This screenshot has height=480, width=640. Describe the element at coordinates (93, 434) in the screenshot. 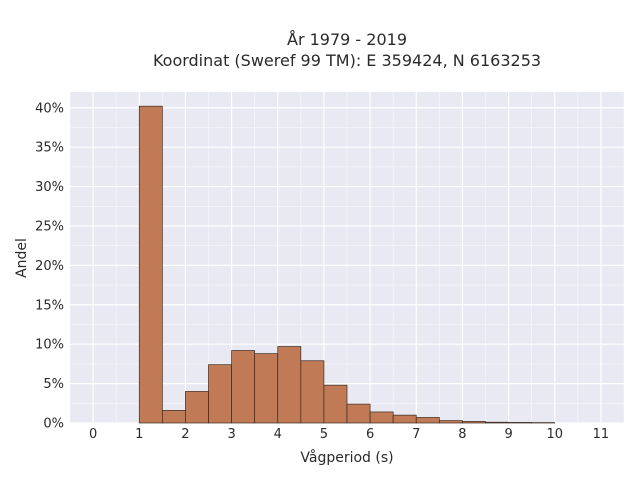

I see `x-tick-label: 0` at that location.